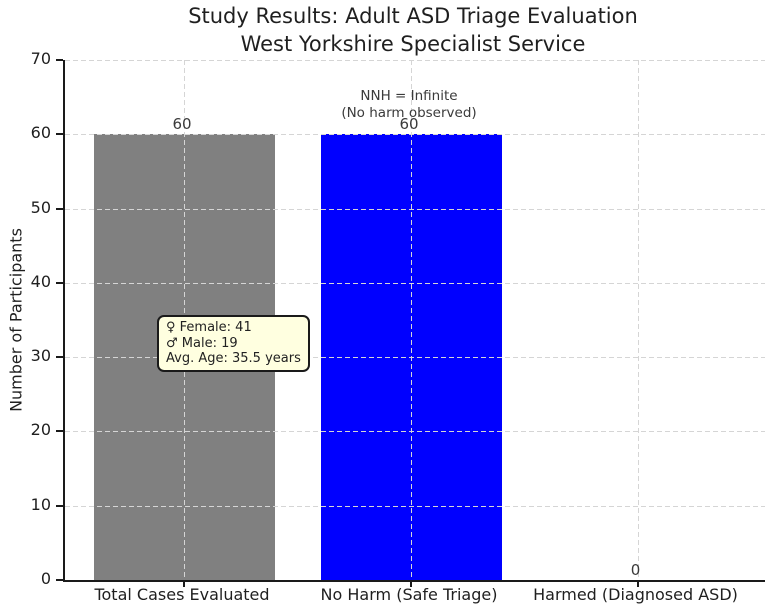  I want to click on y-tick-label-30: 30, so click(40, 356).